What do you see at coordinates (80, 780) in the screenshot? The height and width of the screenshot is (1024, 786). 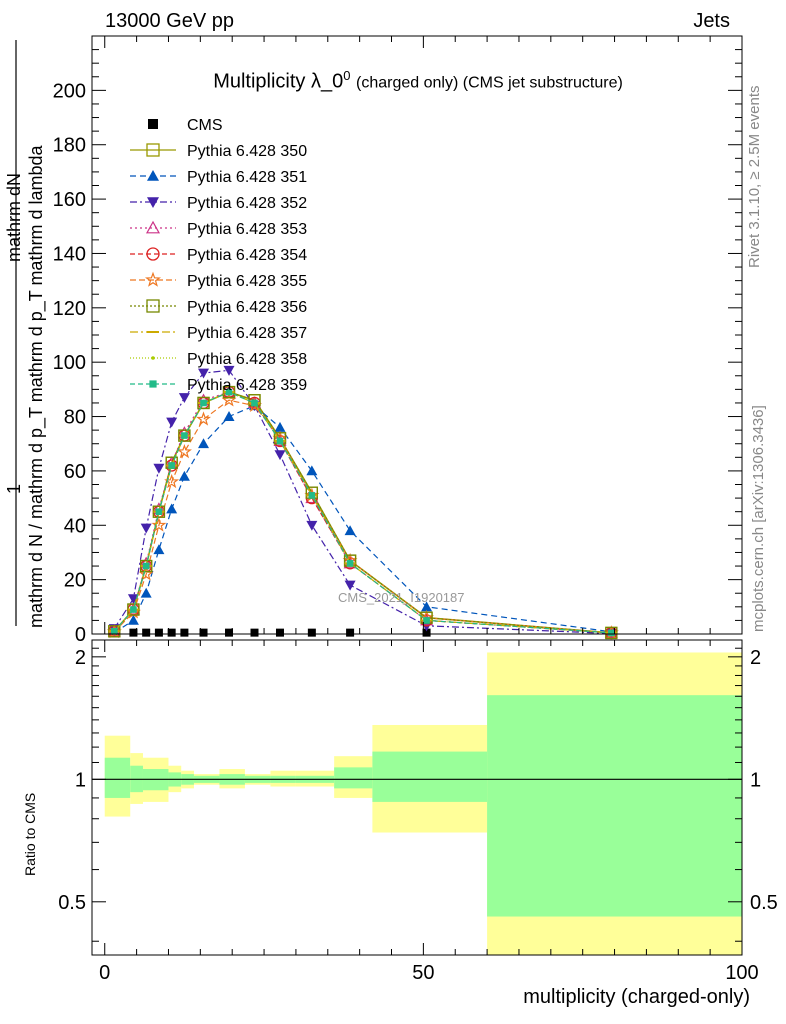 I see `ratio-y-tick-label: 1` at bounding box center [80, 780].